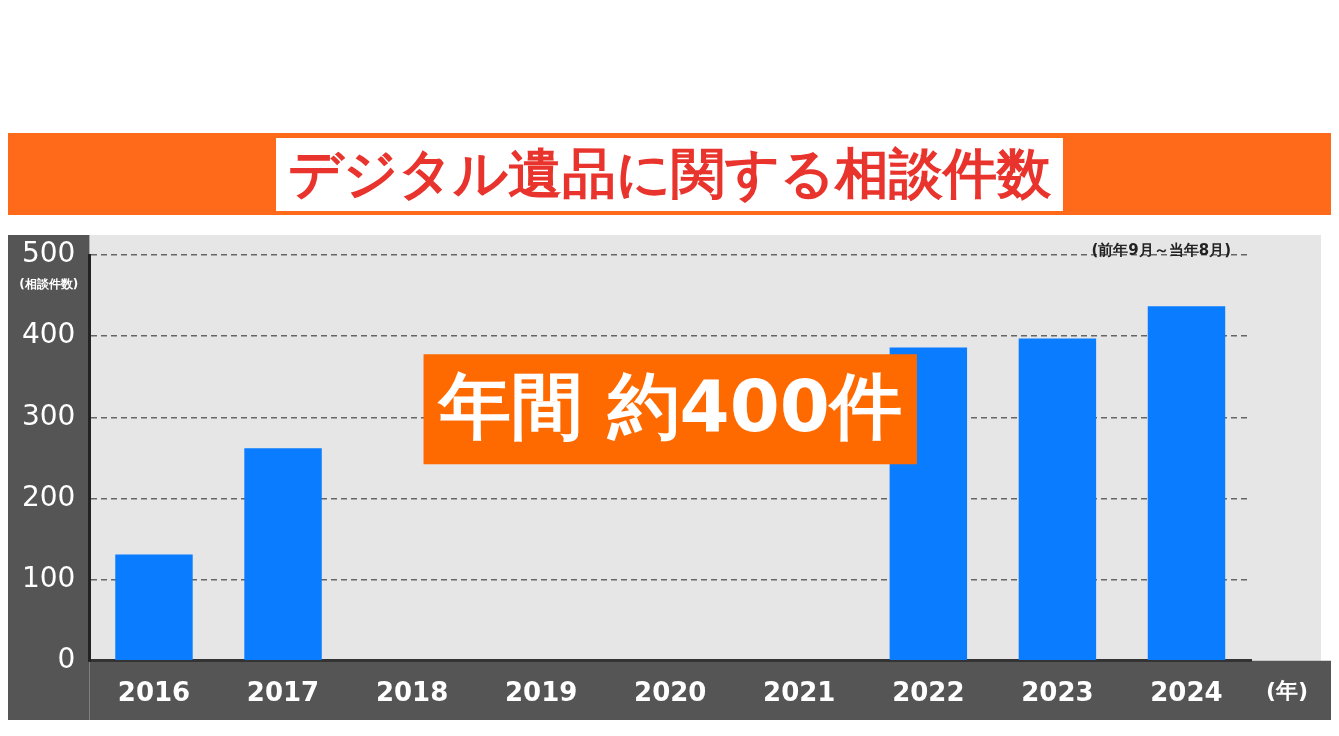  Describe the element at coordinates (1287, 691) in the screenshot. I see `x-axis-title: (年)` at that location.